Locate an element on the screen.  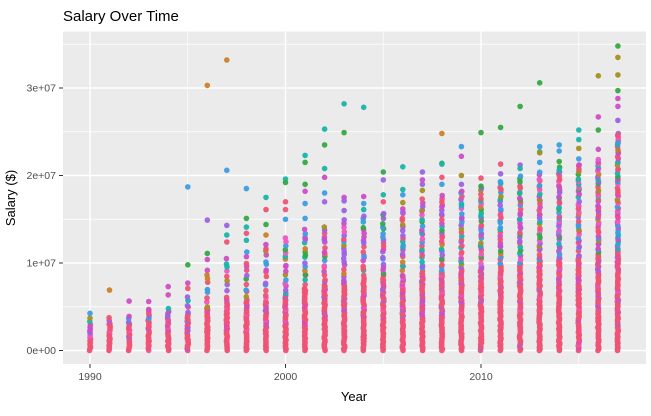
y-tick-label: 0e+00 is located at coordinates (42, 351).